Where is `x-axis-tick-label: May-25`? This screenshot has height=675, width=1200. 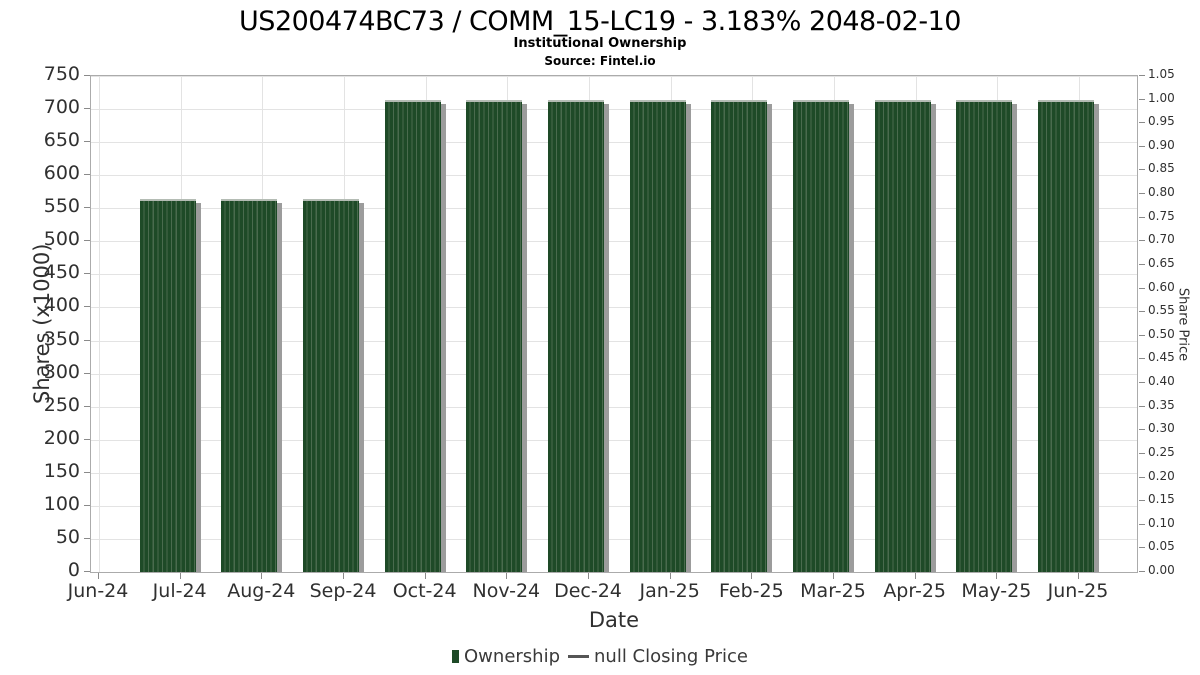
x-axis-tick-label: May-25 is located at coordinates (996, 591).